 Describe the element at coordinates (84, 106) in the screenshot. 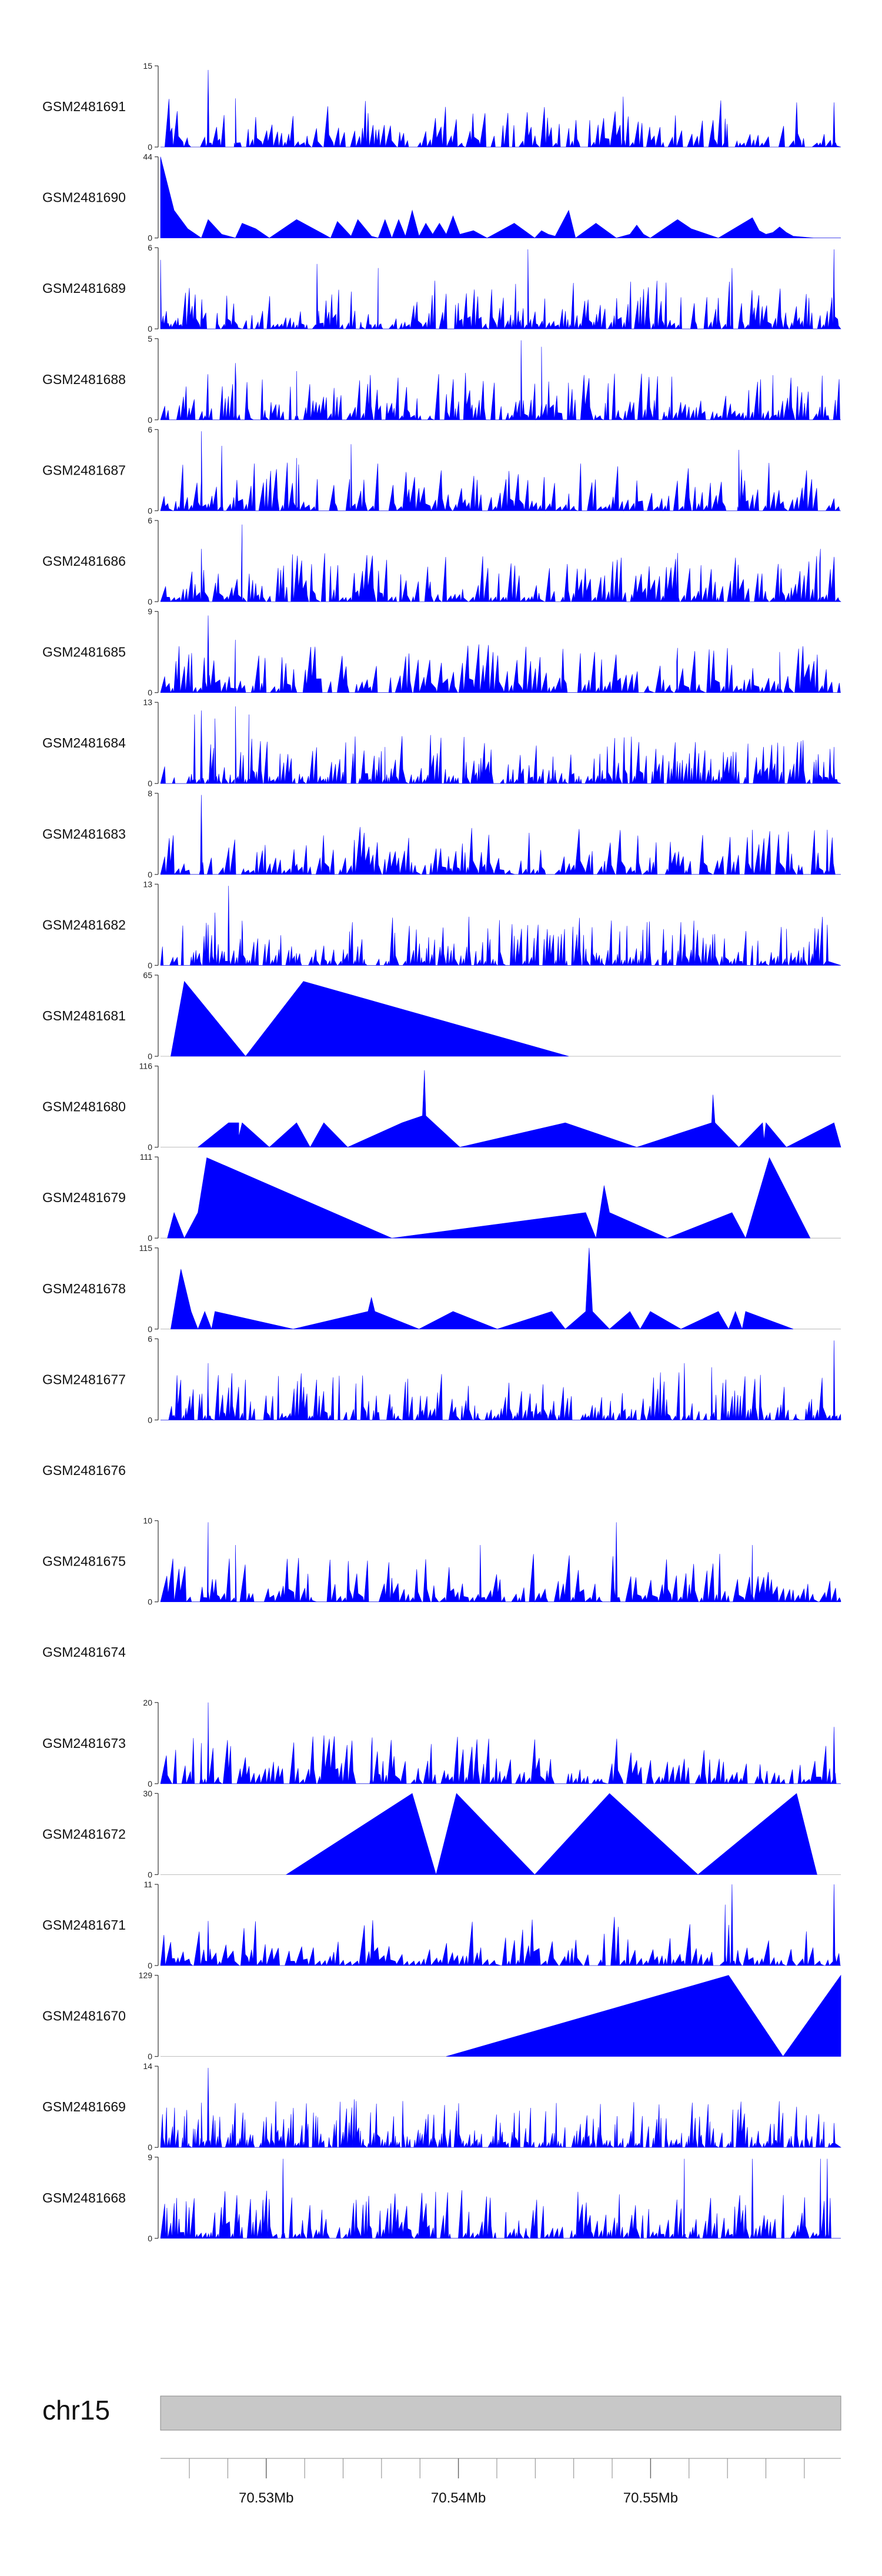

I see `track-label: GSM2481691` at that location.